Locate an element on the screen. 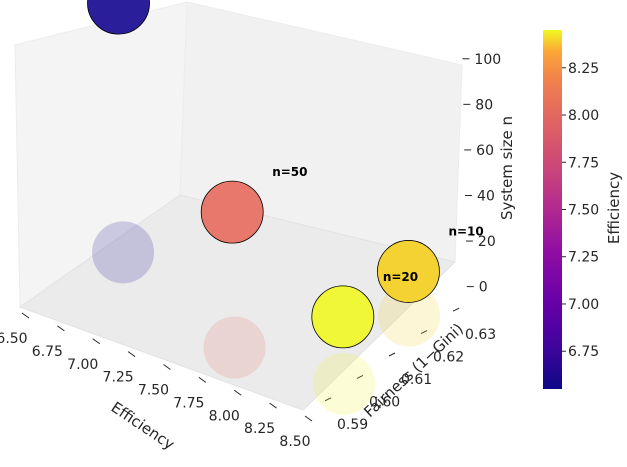 The height and width of the screenshot is (467, 627). y-axis: 0.590.600.610.620.63 is located at coordinates (410, 370).